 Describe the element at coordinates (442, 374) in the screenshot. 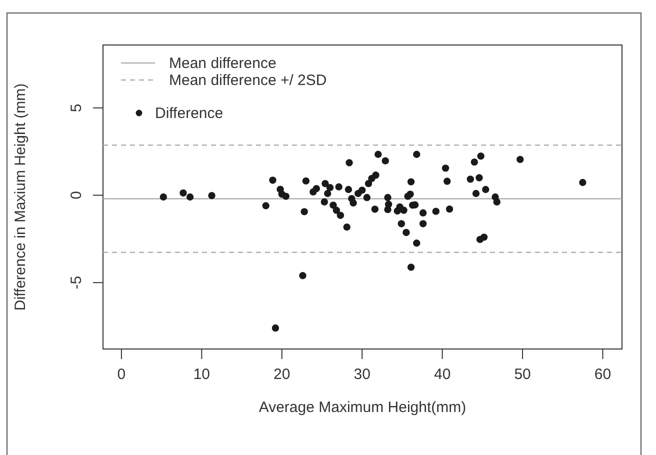

I see `x-tick-label: 40` at that location.